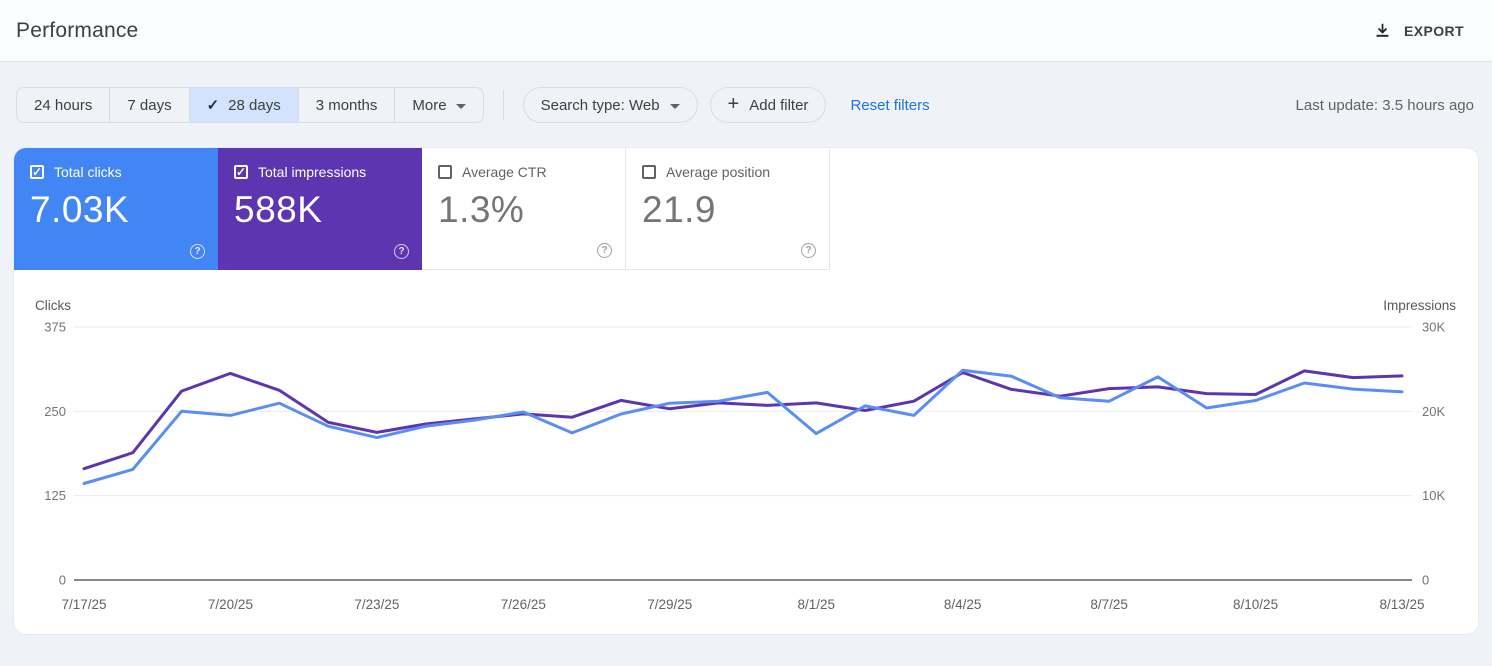 This screenshot has width=1492, height=666. What do you see at coordinates (649, 172) in the screenshot?
I see `checkbox-average-position` at bounding box center [649, 172].